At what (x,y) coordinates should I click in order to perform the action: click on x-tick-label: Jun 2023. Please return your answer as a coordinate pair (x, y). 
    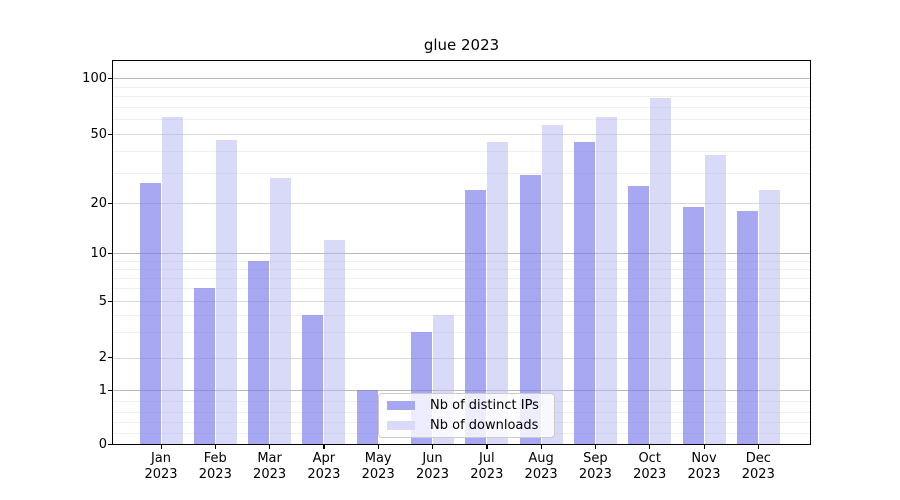
    Looking at the image, I should click on (432, 466).